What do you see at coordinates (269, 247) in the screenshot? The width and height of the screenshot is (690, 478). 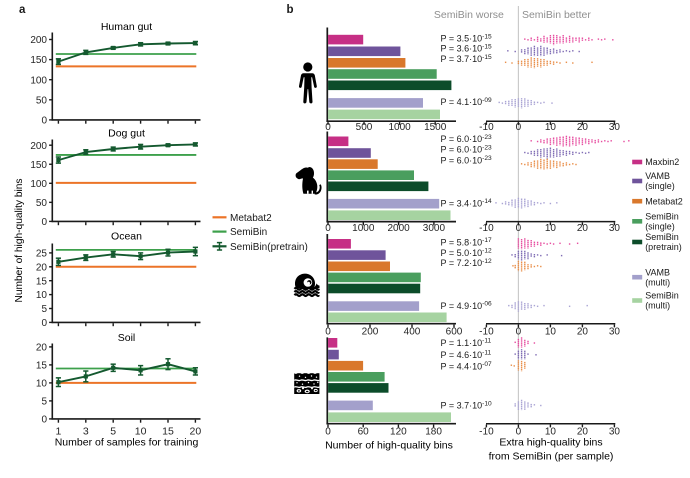 I see `svg-text: SemiBin(pretrain)` at bounding box center [269, 247].